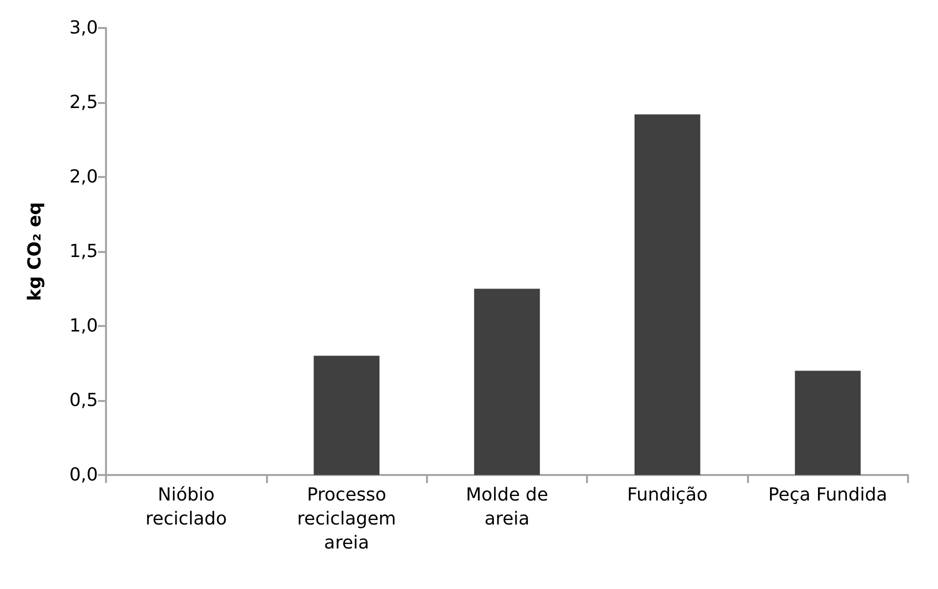  What do you see at coordinates (83, 177) in the screenshot?
I see `y-tick-label: 2,0` at bounding box center [83, 177].